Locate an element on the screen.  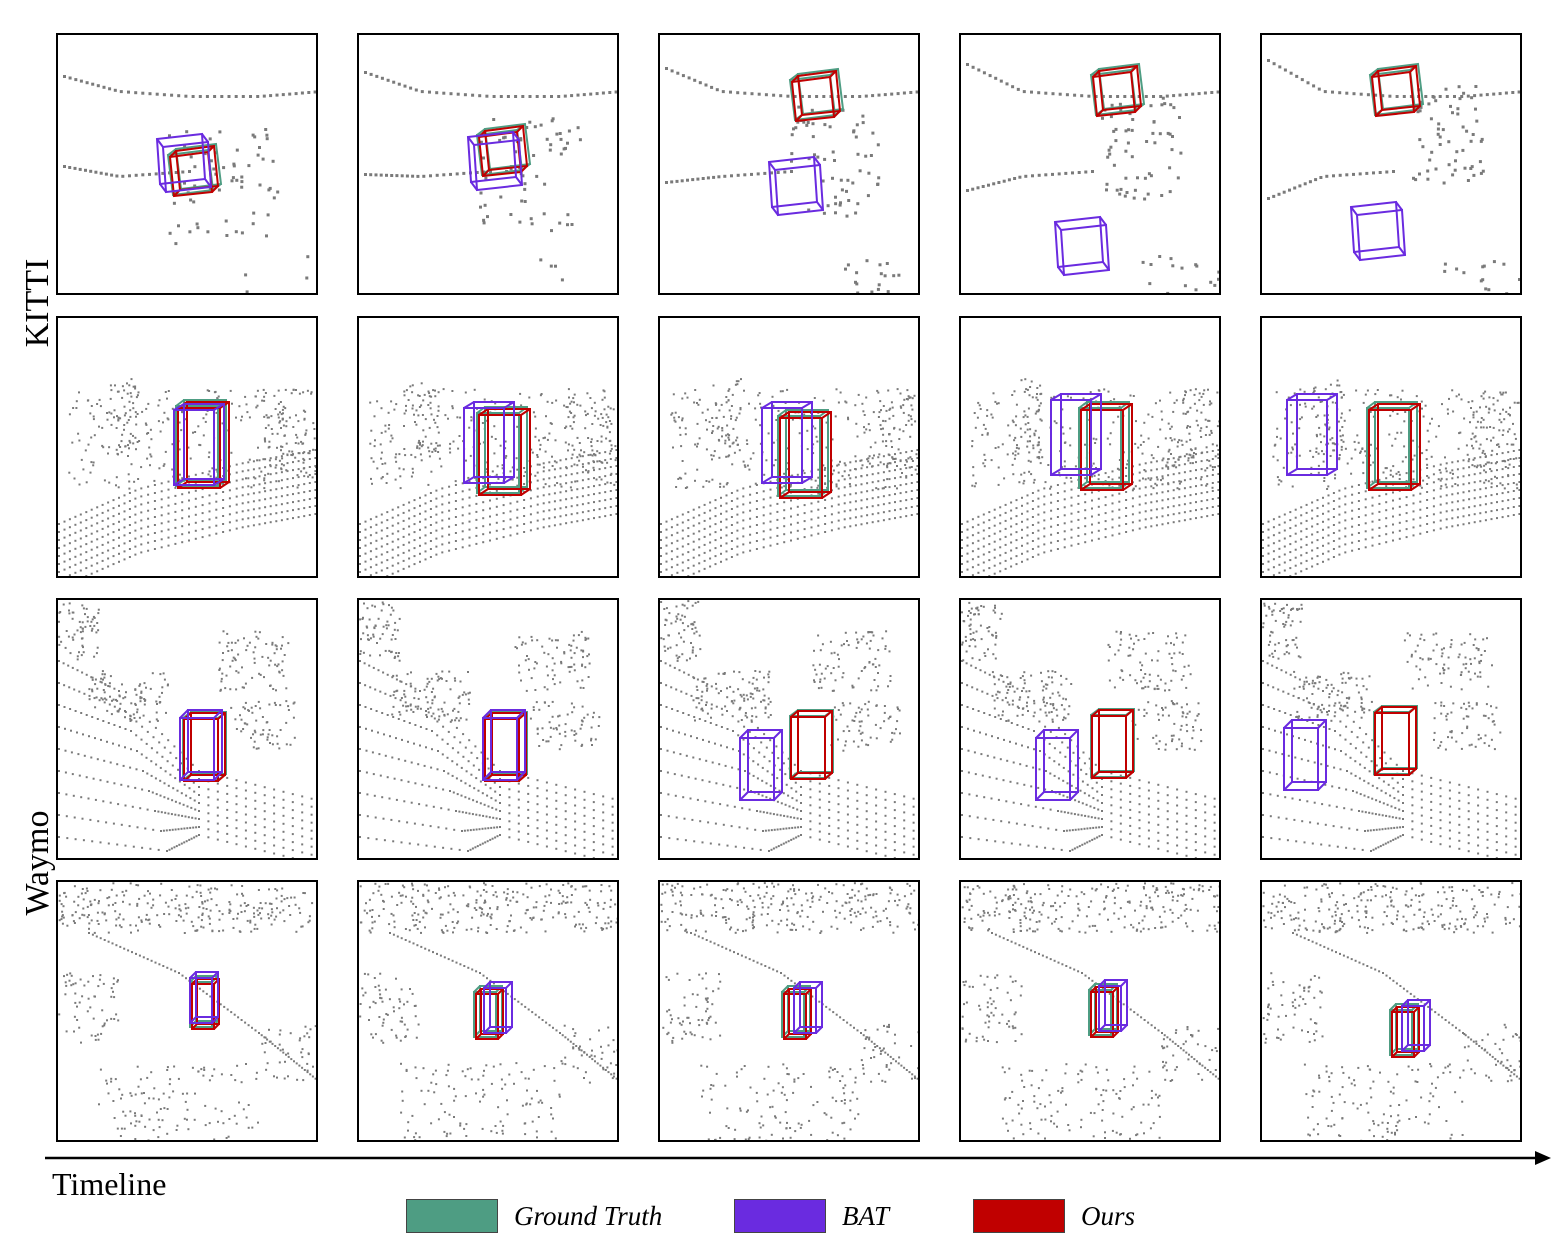
bat-label: BAT is located at coordinates (865, 1215).